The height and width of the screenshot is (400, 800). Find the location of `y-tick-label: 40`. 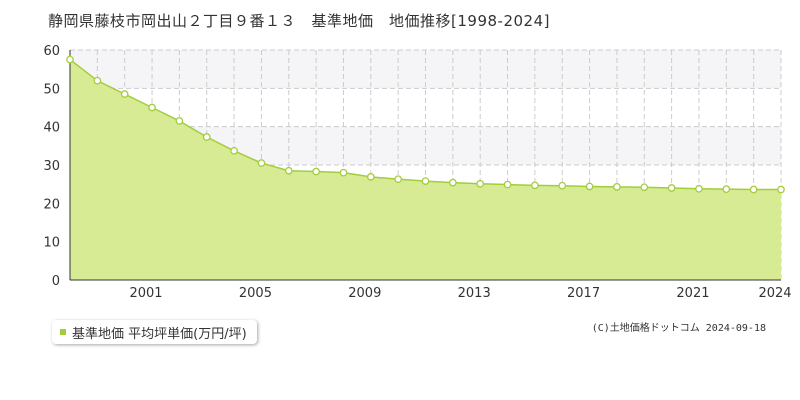

y-tick-label: 40 is located at coordinates (51, 128).